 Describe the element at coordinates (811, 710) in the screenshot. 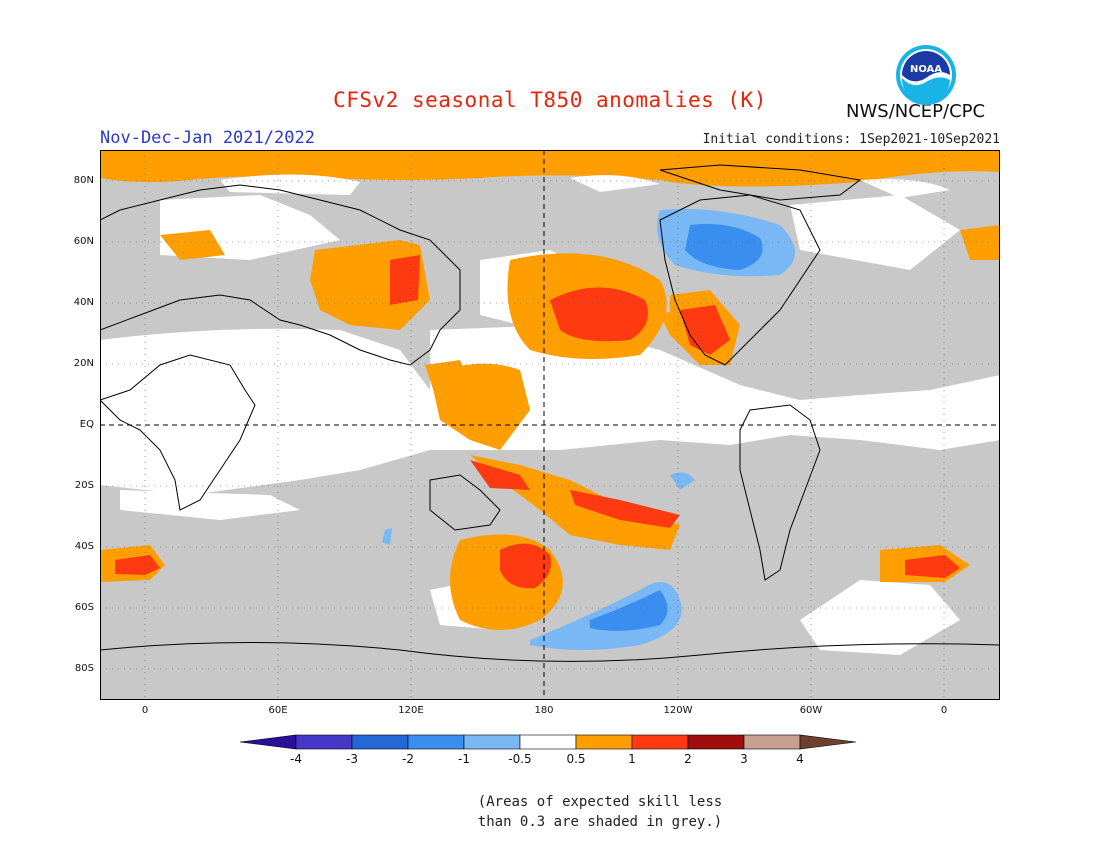

I see `lon-label: 60W` at that location.